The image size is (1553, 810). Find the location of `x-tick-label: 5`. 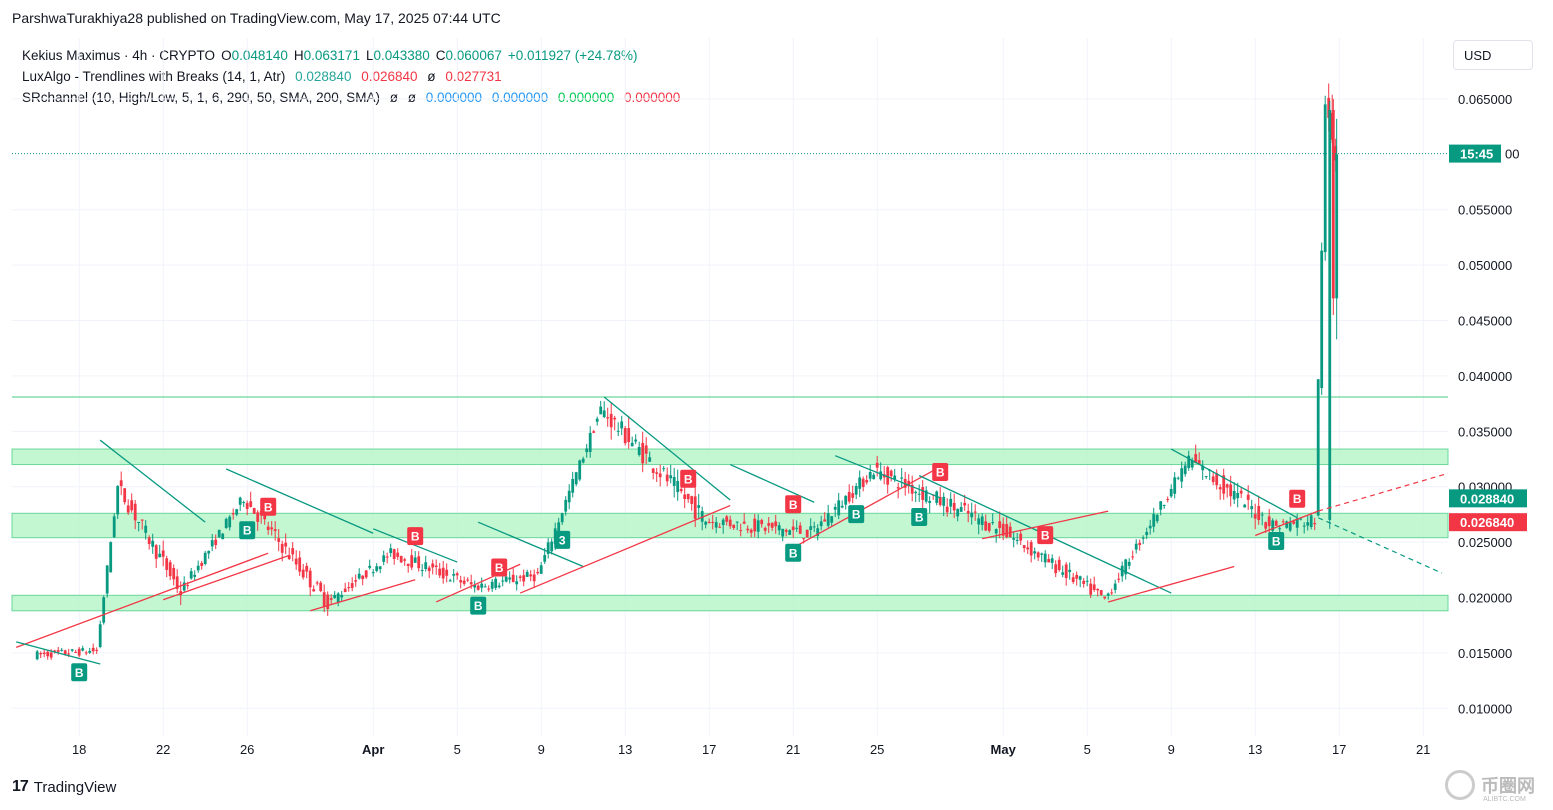

x-tick-label: 5 is located at coordinates (457, 749).